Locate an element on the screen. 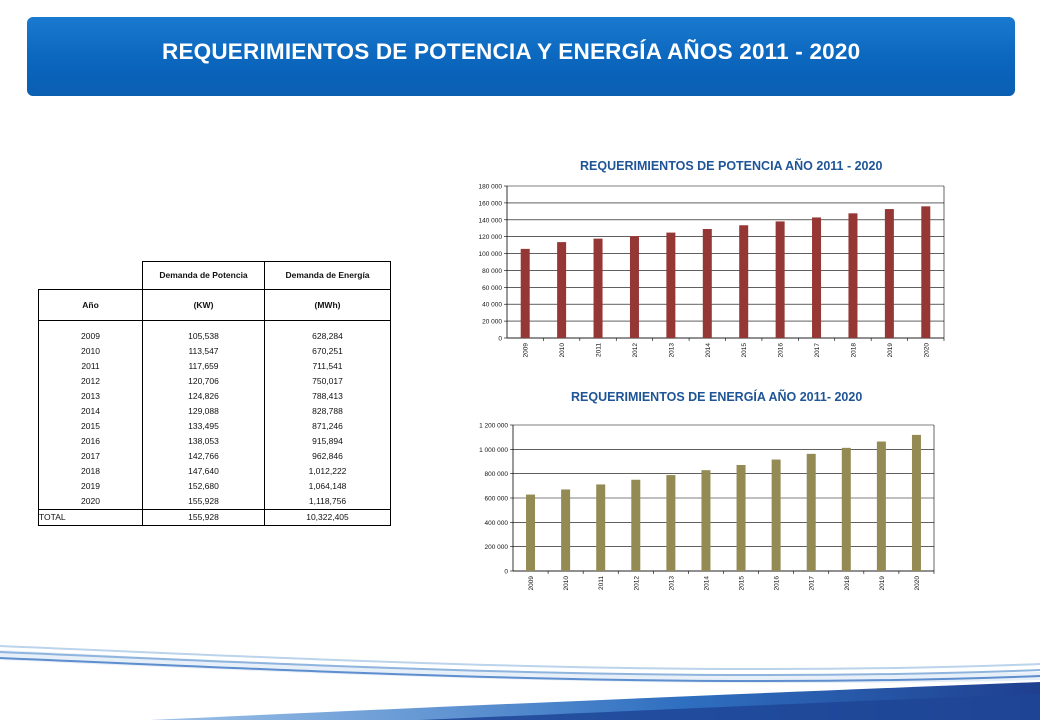  footer-swoosh is located at coordinates (520, 682).